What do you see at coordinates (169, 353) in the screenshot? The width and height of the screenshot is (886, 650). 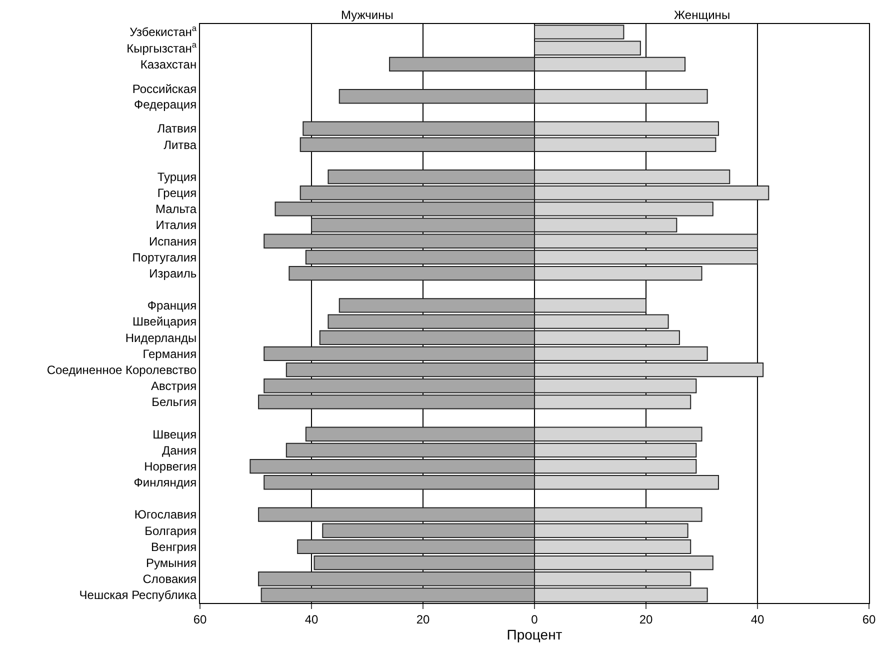 I see `y-tick-label: Германия` at bounding box center [169, 353].